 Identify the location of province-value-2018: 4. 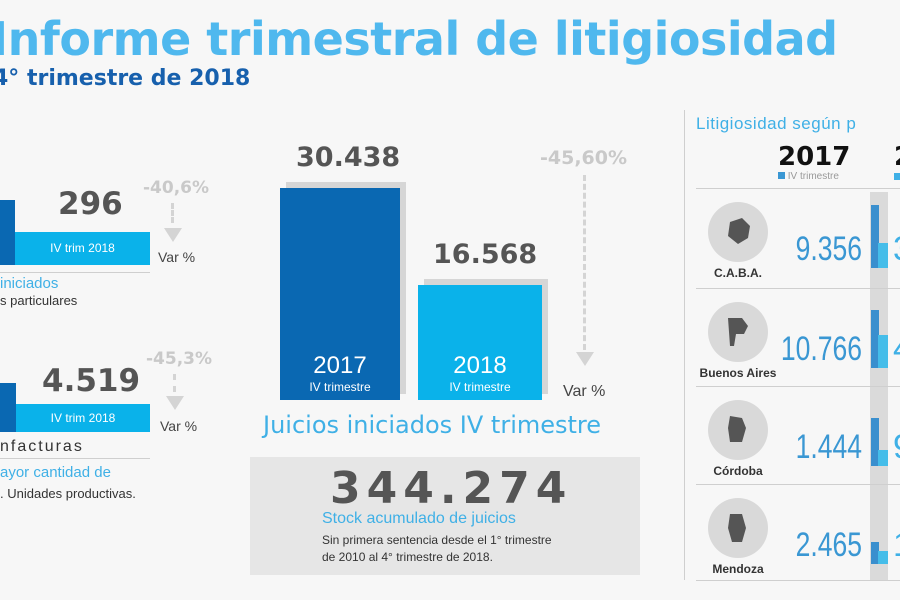
(896, 349).